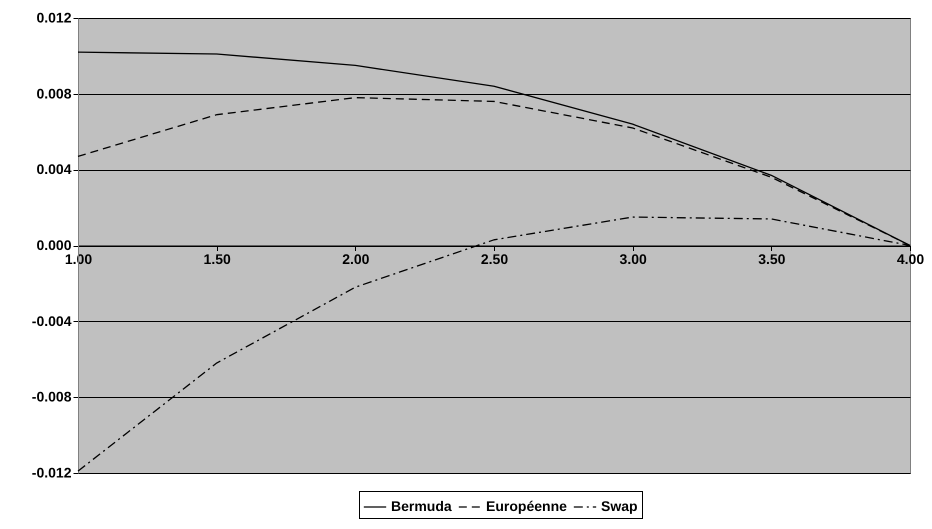  I want to click on x-tick-label: 2.50, so click(494, 259).